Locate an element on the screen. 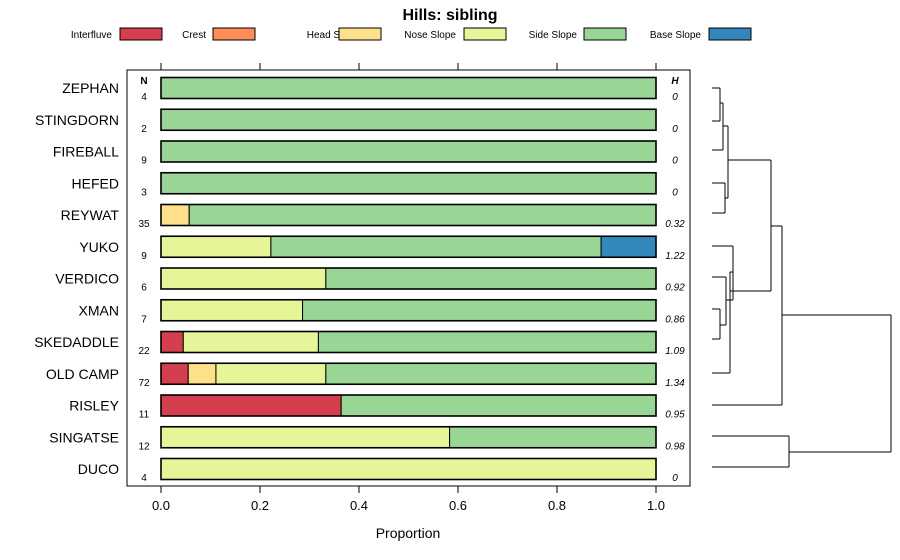  x-tick-label: 1.0 is located at coordinates (656, 505).